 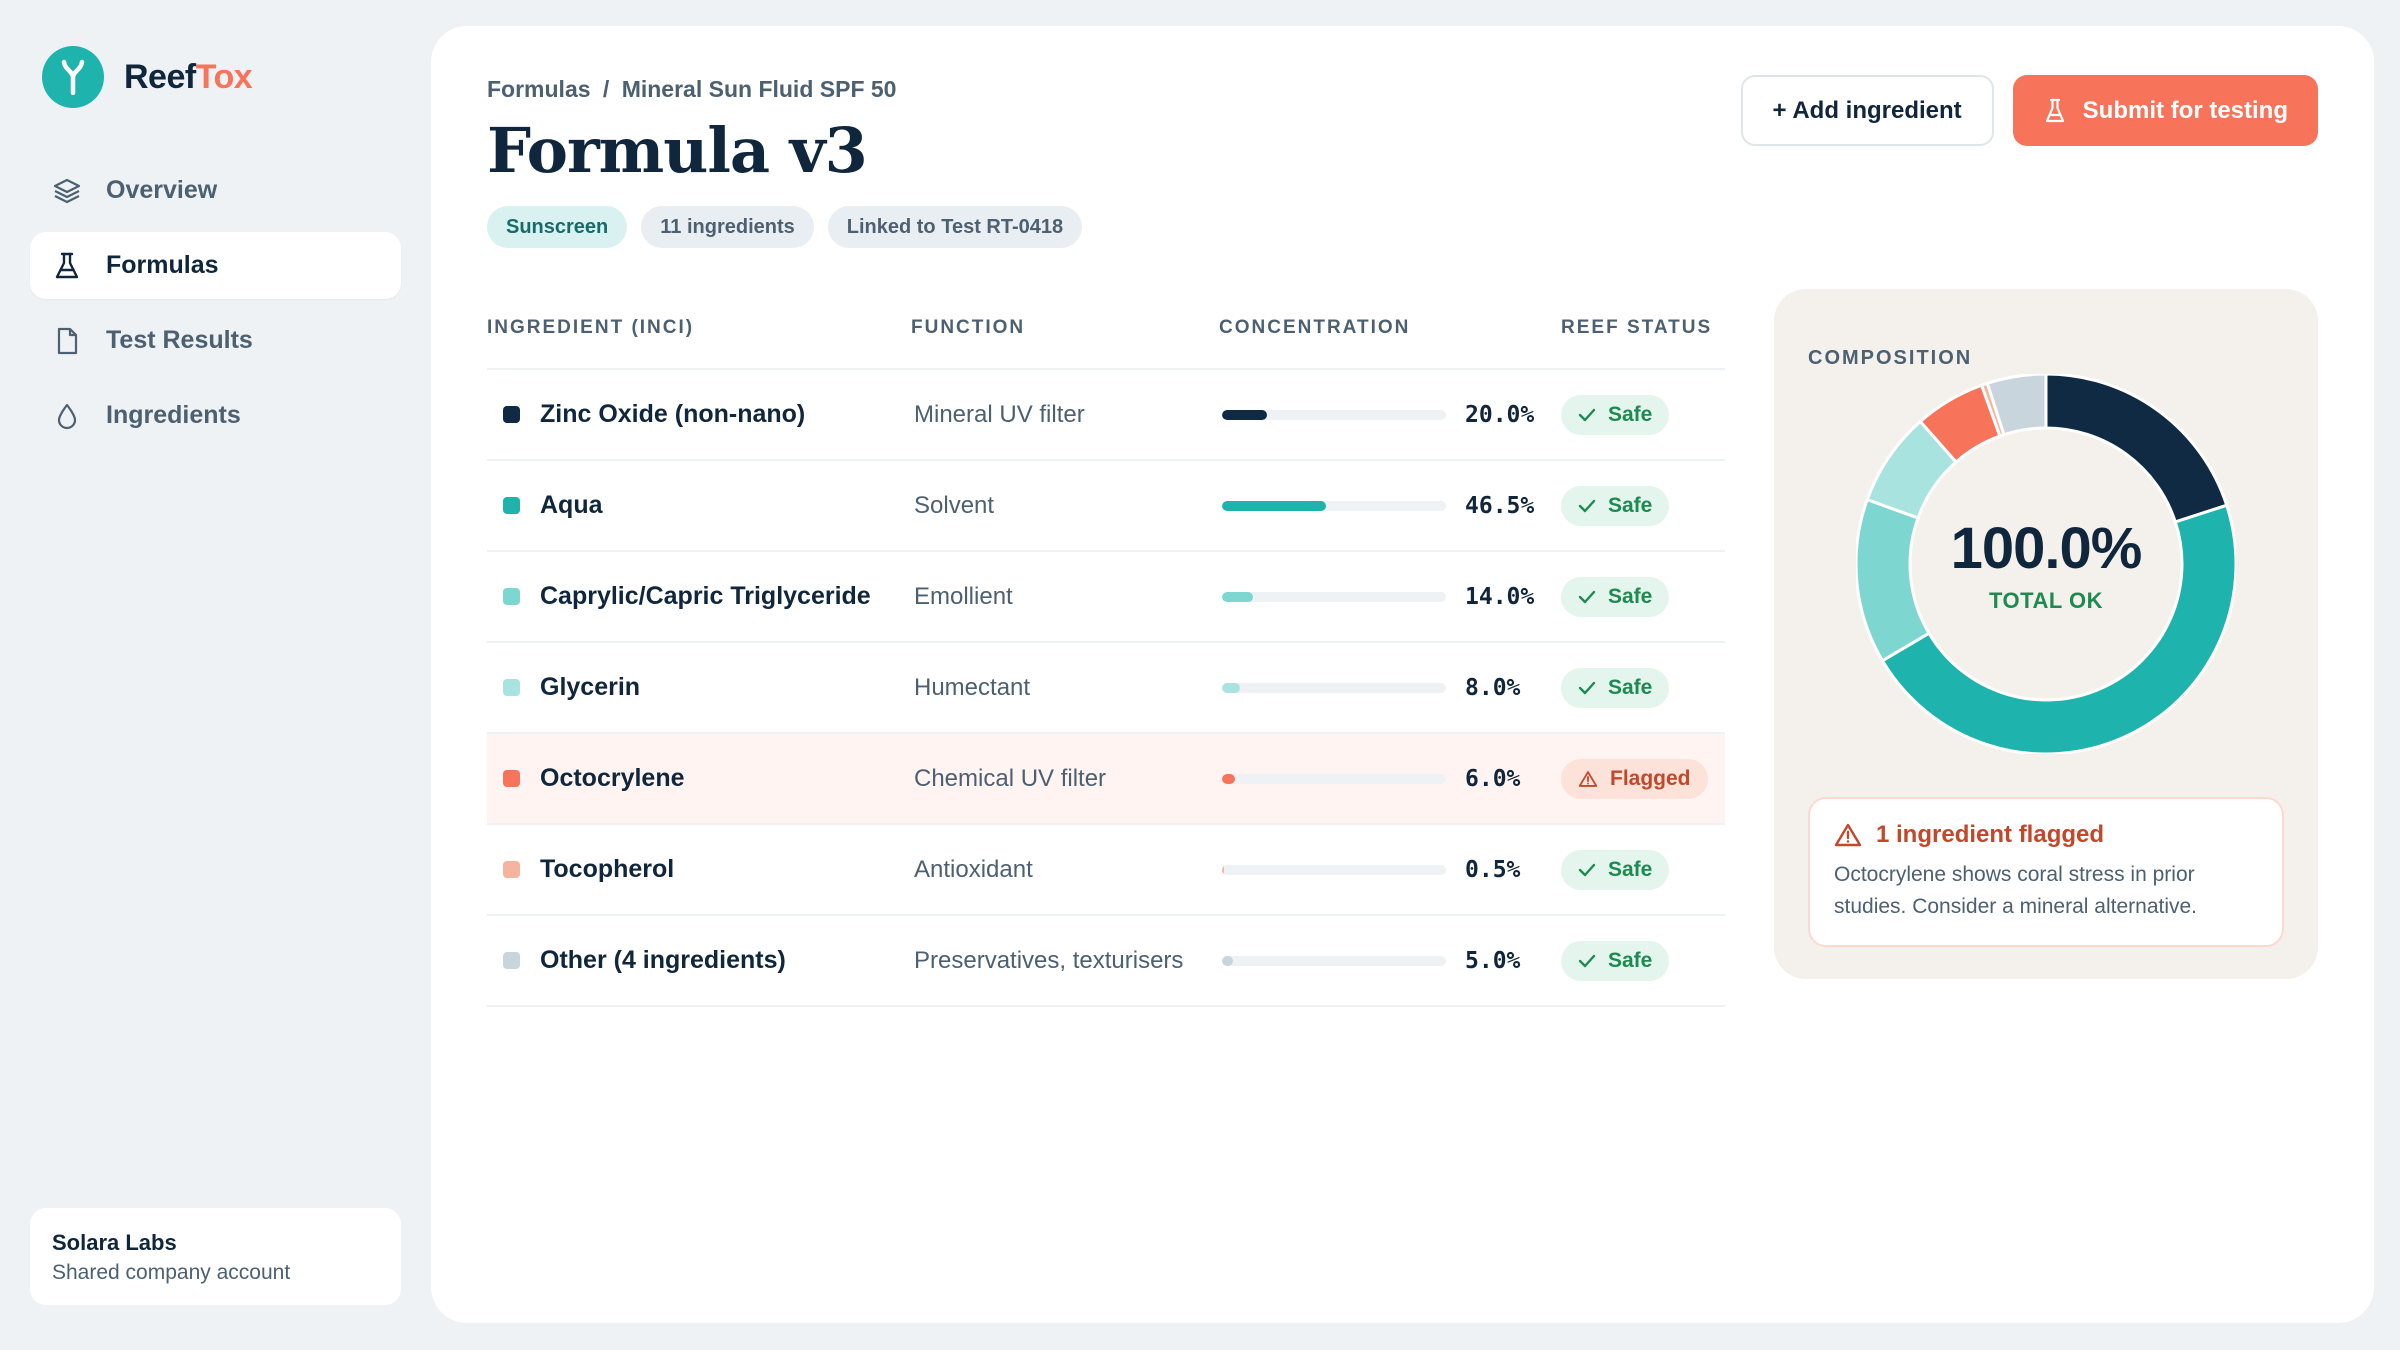 I want to click on concentration-cell: 0.5%, so click(x=1390, y=870).